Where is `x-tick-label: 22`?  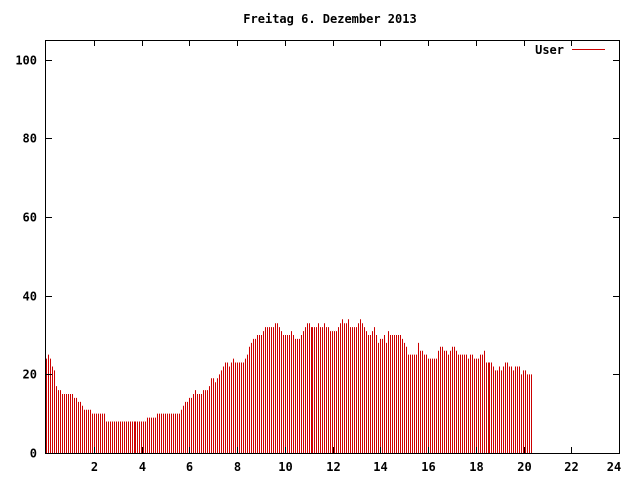
x-tick-label: 22 is located at coordinates (571, 467).